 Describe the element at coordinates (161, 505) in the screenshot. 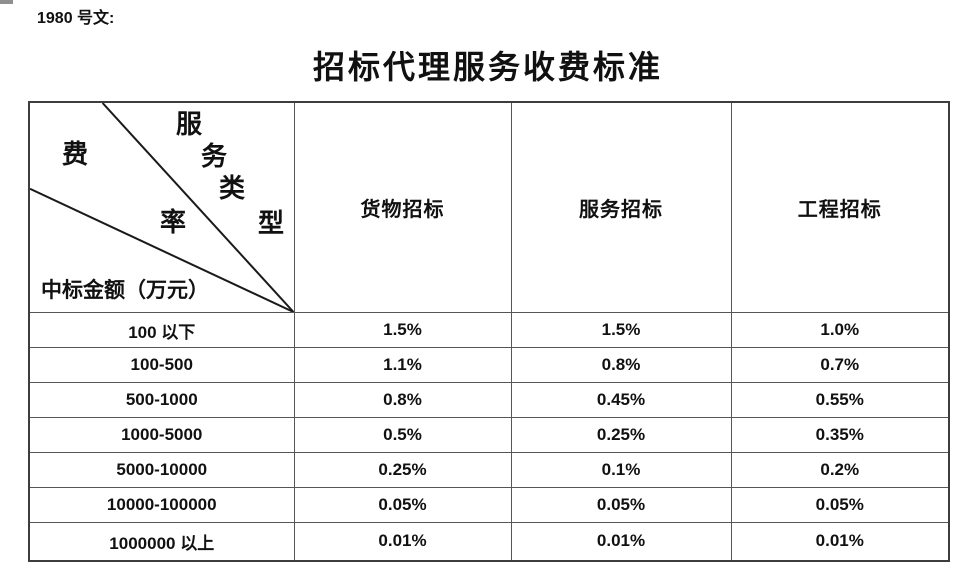

I see `row-label: 10000-100000` at that location.